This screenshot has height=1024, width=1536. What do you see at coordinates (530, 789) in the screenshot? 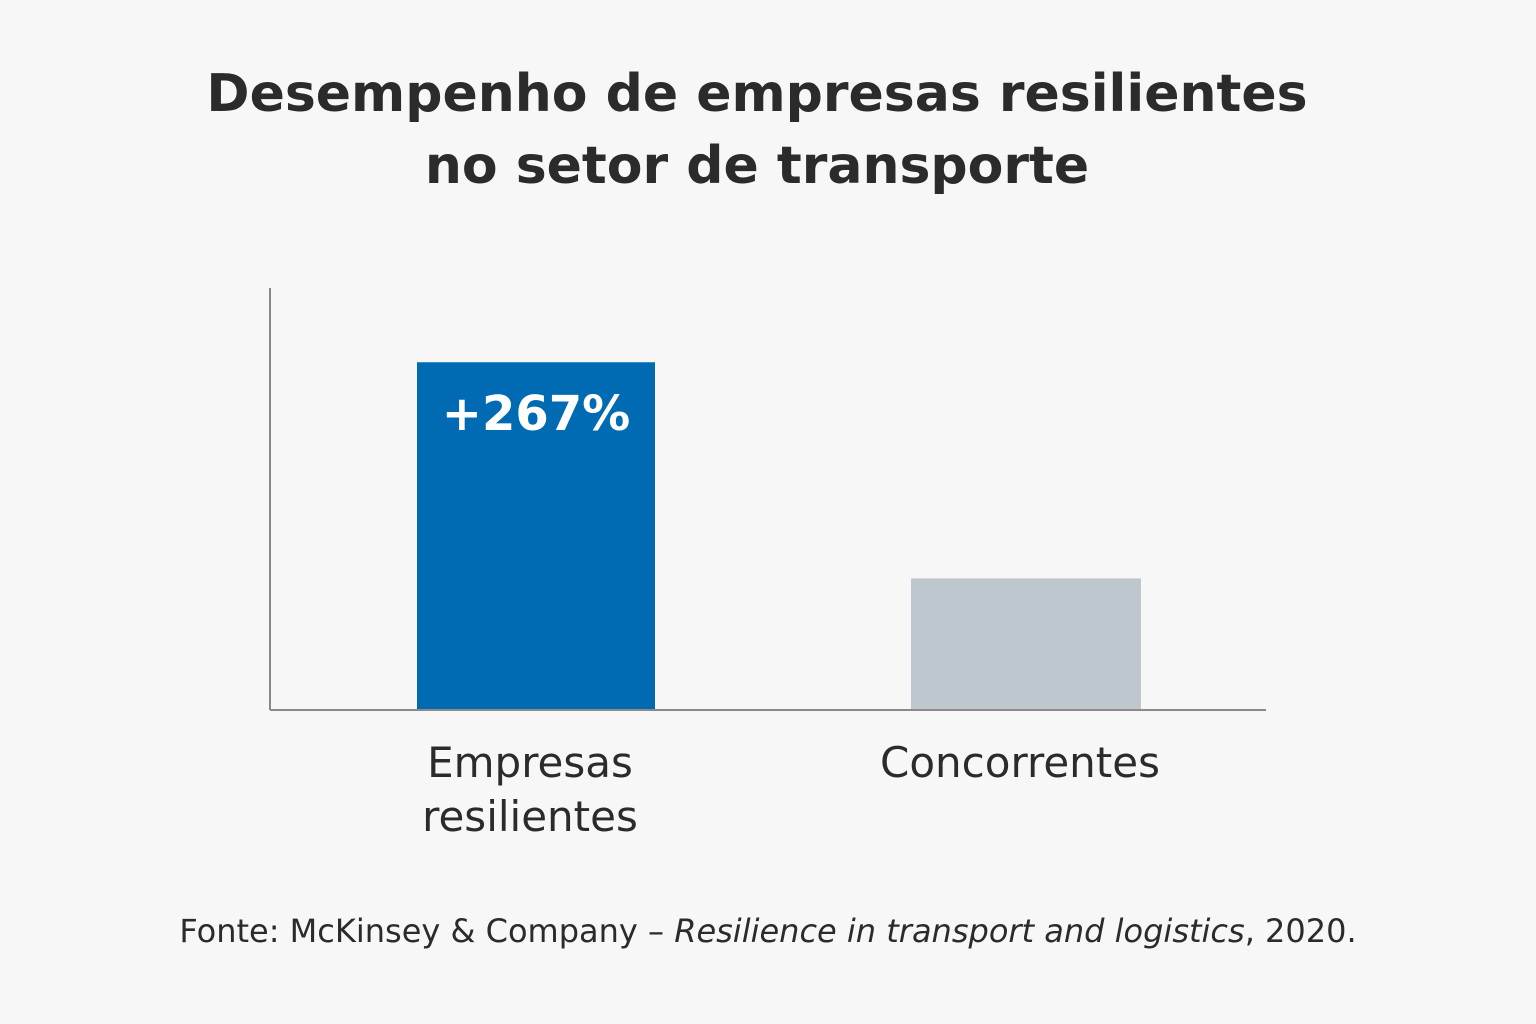
I see `x-tick-label: Empresas resilientes` at bounding box center [530, 789].